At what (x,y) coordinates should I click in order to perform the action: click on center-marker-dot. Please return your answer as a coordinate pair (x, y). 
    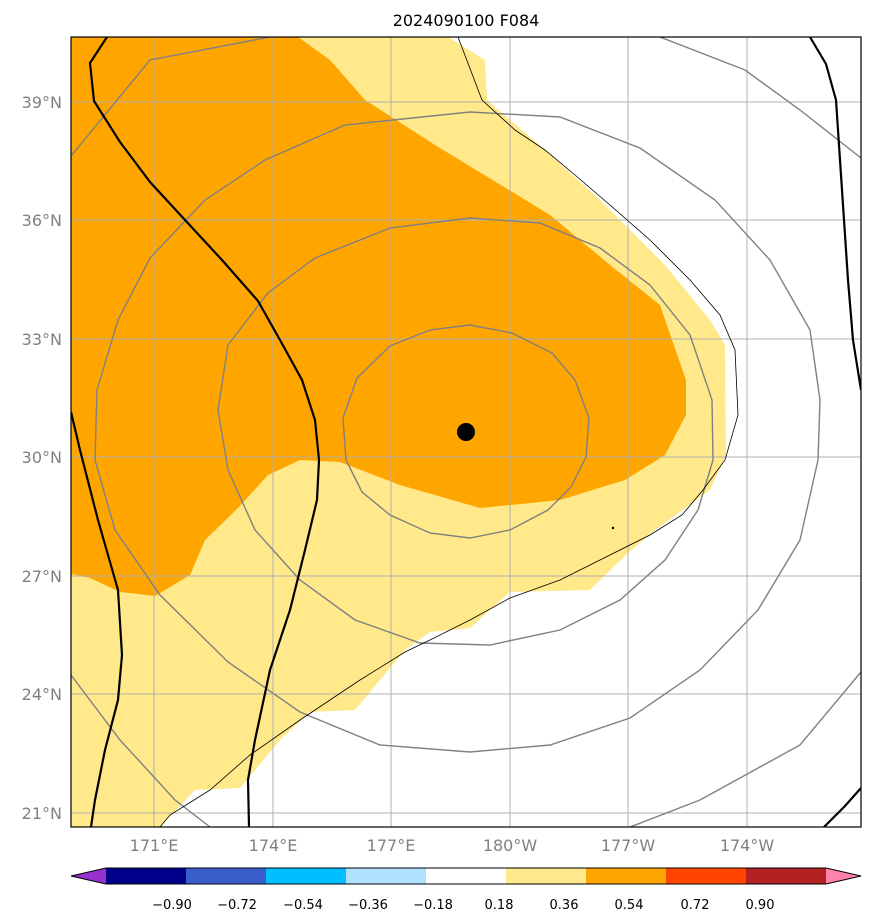
    Looking at the image, I should click on (466, 432).